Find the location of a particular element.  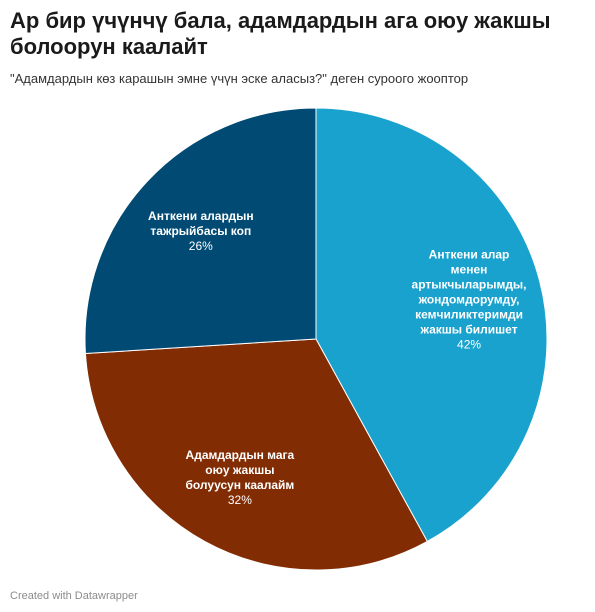

slice-label-line: тажрыйбасы коп is located at coordinates (200, 231).